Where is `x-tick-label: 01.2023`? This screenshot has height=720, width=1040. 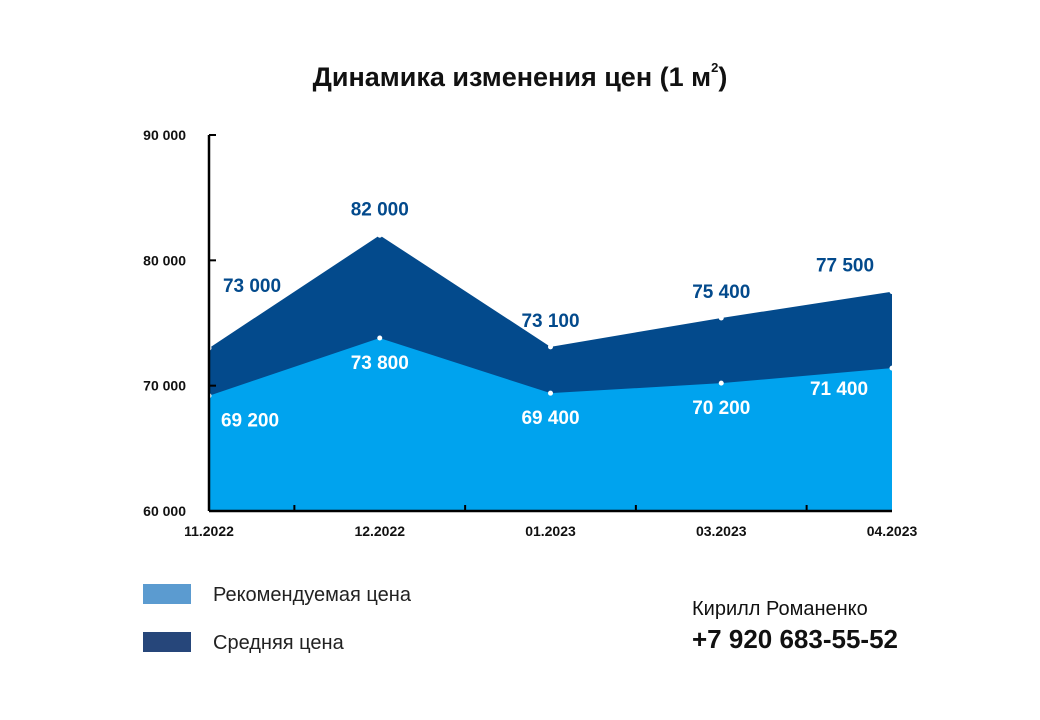
x-tick-label: 01.2023 is located at coordinates (550, 531).